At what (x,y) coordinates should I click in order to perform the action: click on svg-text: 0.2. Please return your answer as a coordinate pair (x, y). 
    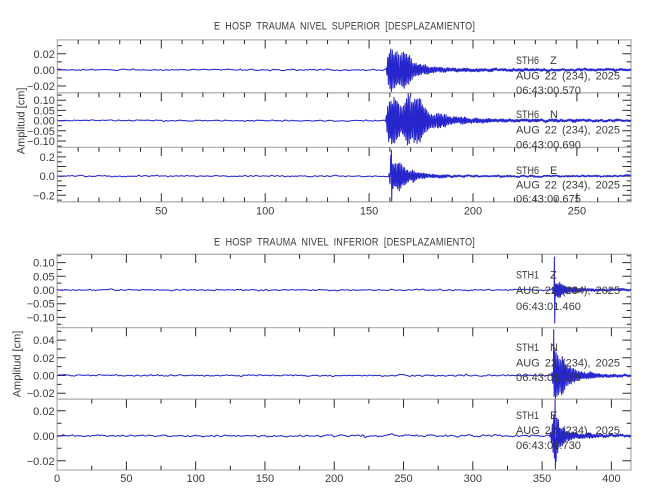
    Looking at the image, I should click on (47, 158).